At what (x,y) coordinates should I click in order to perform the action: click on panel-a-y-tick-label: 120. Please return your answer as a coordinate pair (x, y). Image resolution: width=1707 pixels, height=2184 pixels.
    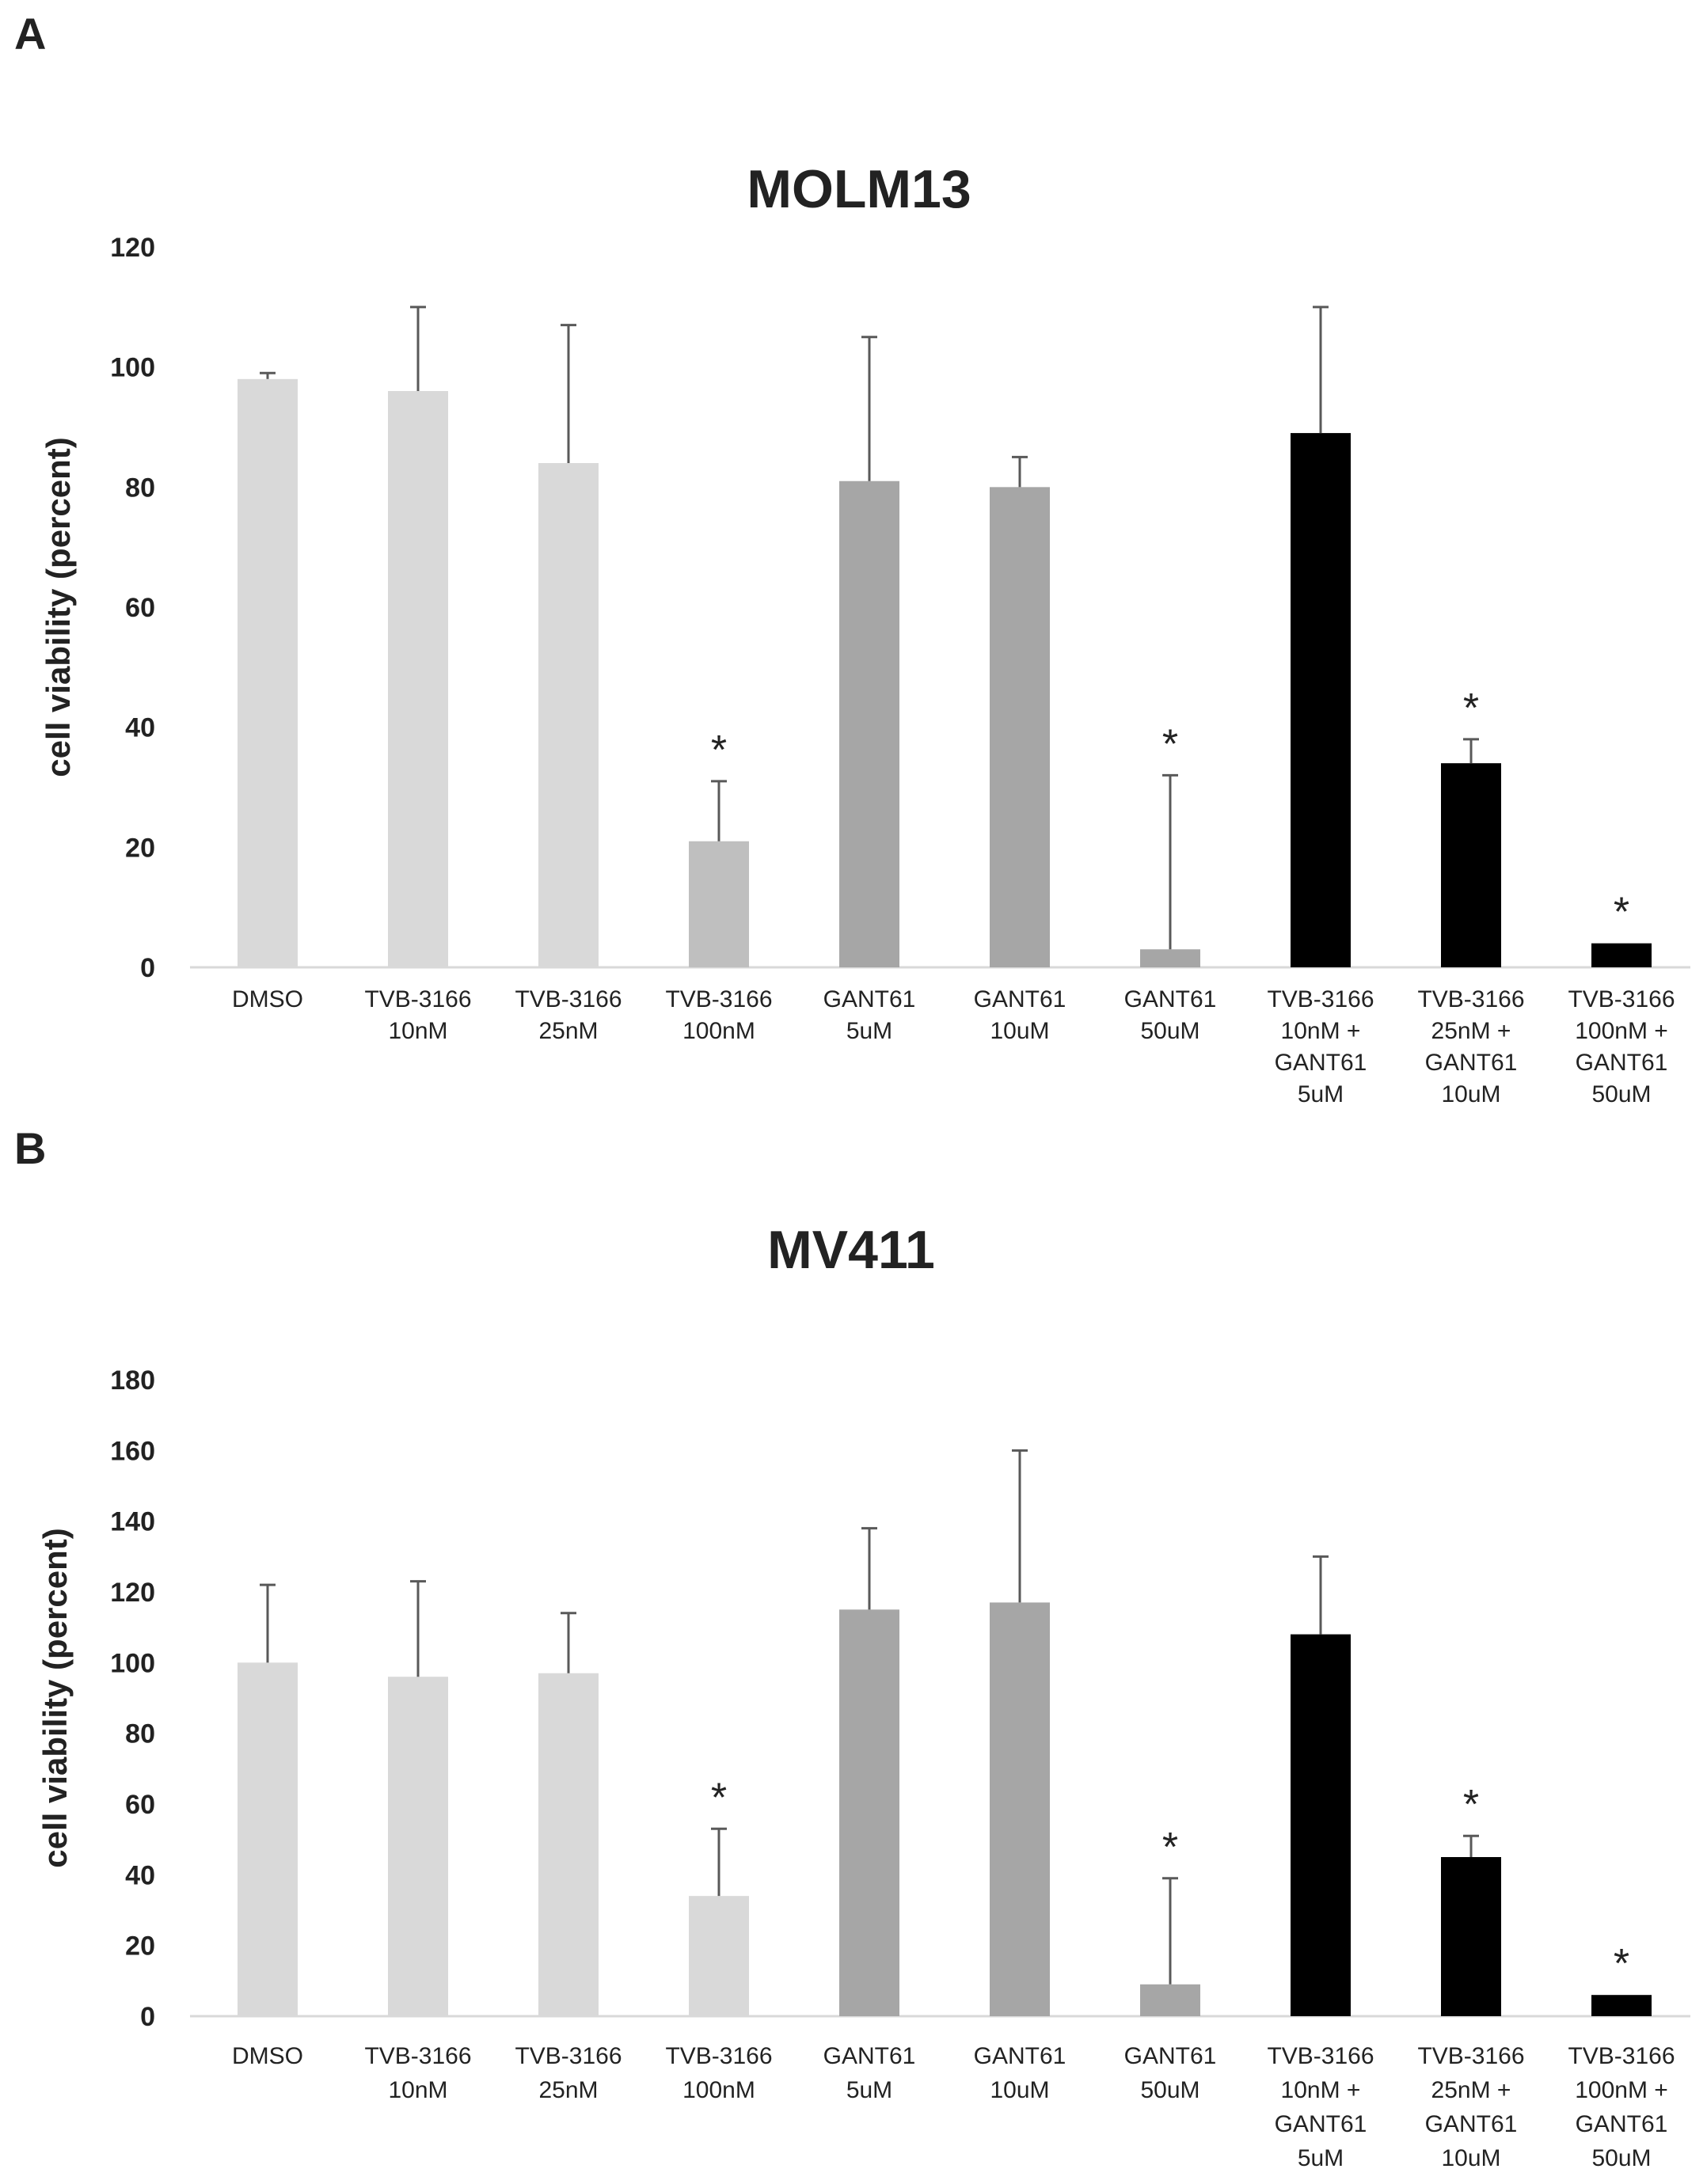
    Looking at the image, I should click on (132, 248).